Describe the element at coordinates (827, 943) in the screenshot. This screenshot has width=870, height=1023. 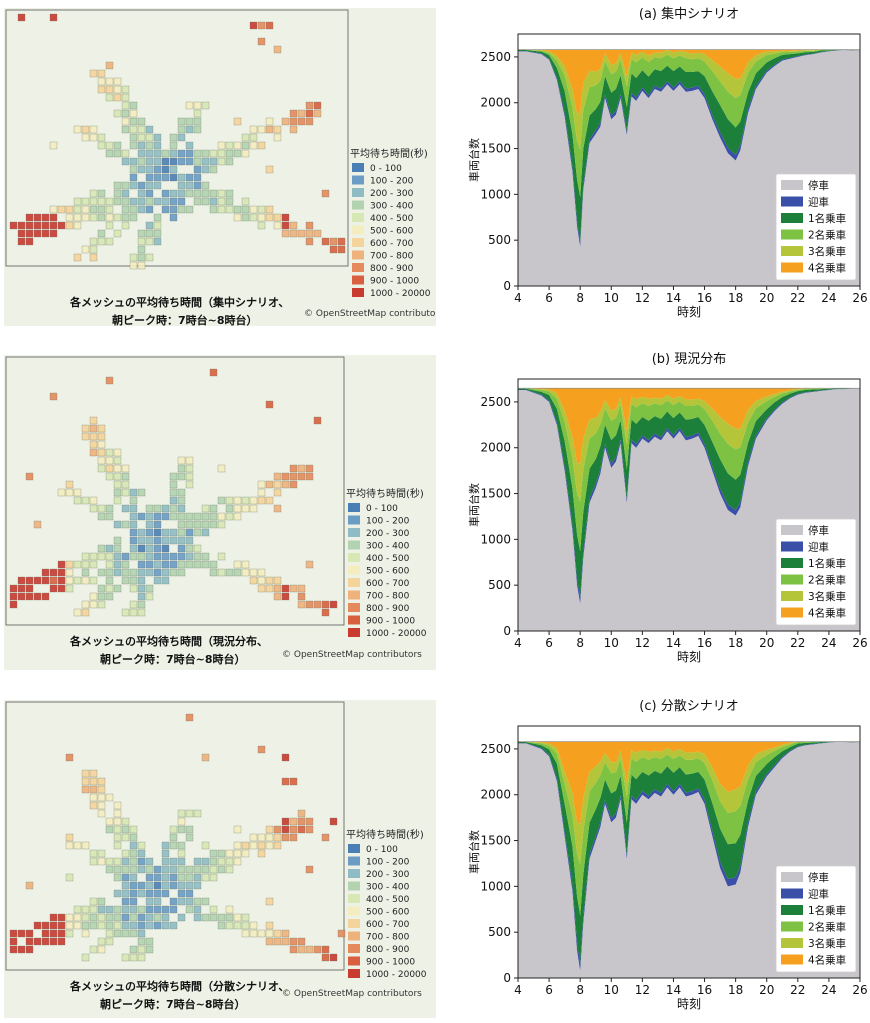
I see `chart-legend-label: 3名乗車` at that location.